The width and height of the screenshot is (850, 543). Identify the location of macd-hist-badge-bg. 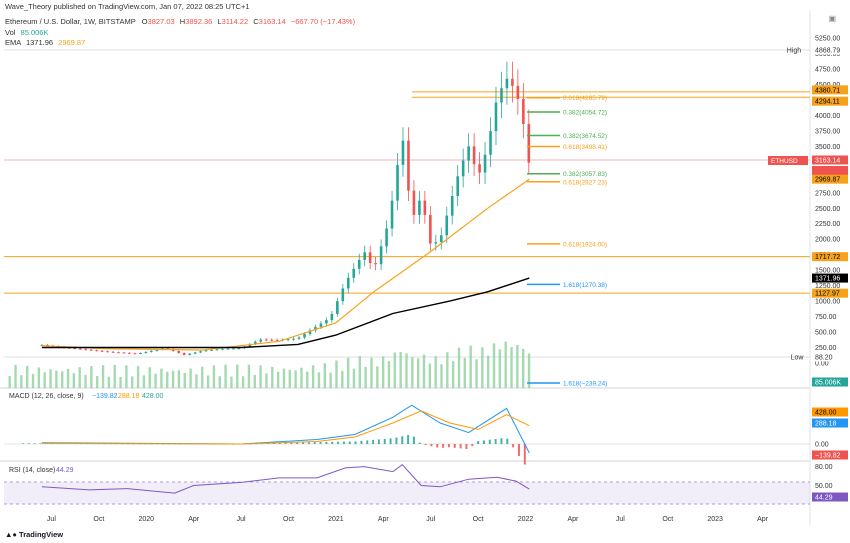
(830, 412).